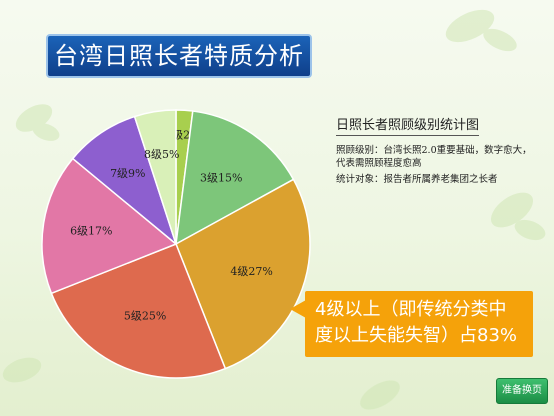 The width and height of the screenshot is (554, 416). I want to click on next-page-button: 准备换页, so click(522, 391).